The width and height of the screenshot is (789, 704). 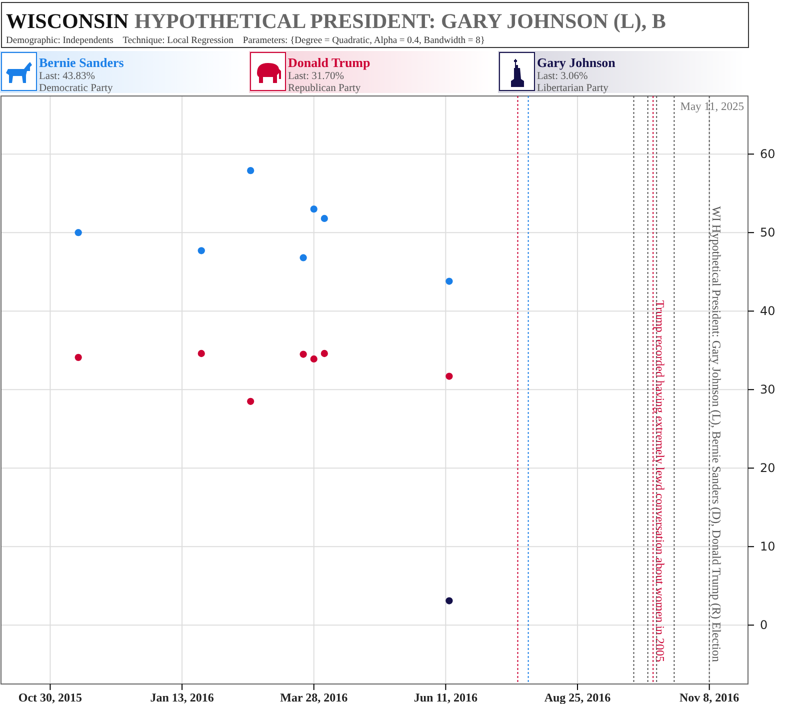 What do you see at coordinates (314, 697) in the screenshot?
I see `x-tick-label: Mar 28, 2016` at bounding box center [314, 697].